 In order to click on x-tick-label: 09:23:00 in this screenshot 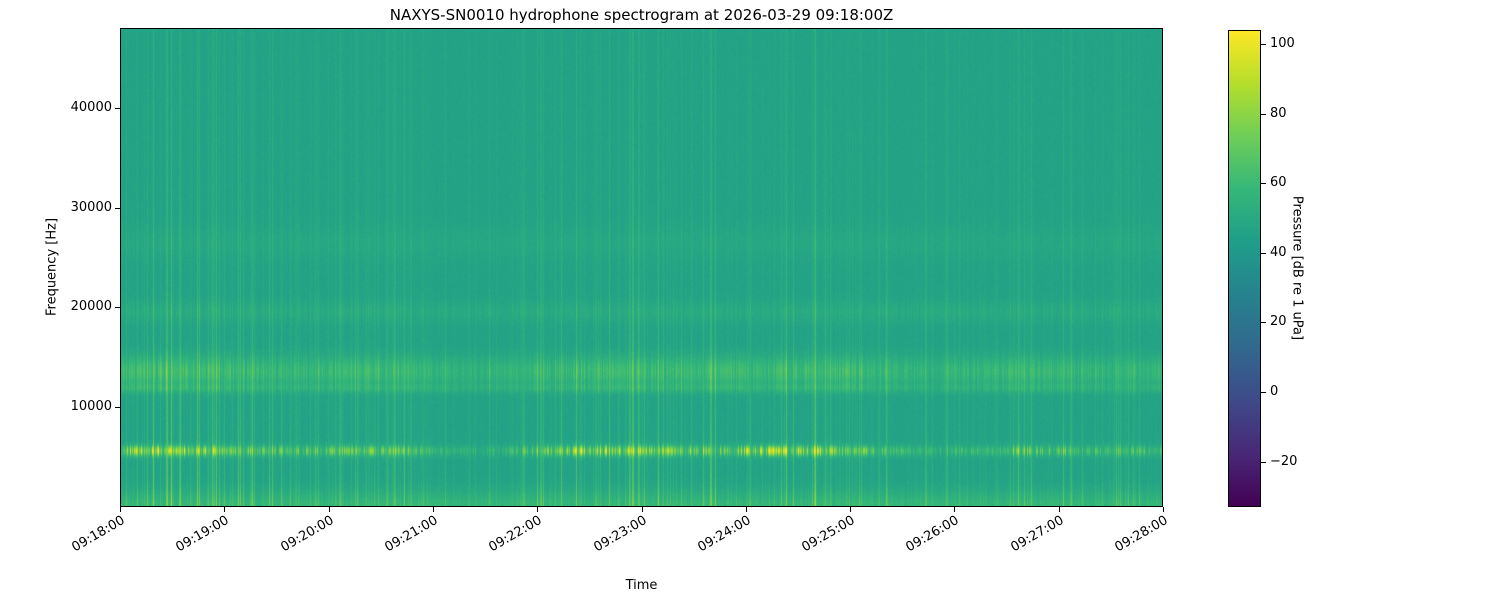, I will do `click(619, 534)`.